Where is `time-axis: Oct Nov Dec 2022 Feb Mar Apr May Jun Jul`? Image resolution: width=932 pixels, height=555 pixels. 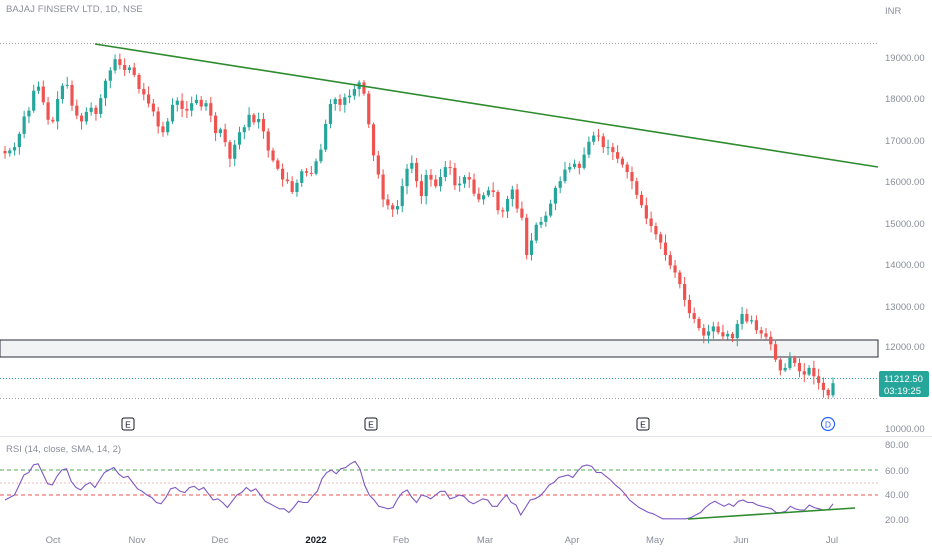 time-axis: Oct Nov Dec 2022 Feb Mar Apr May Jun Jul is located at coordinates (442, 540).